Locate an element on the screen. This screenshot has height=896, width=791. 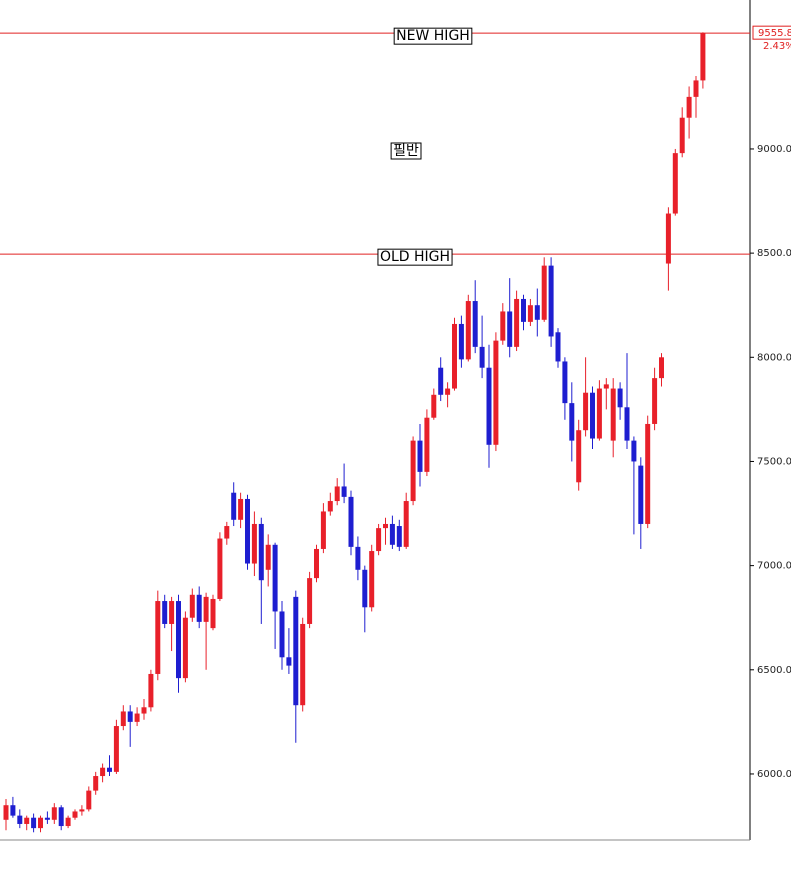
y-tick-label: 7000.00 is located at coordinates (774, 566).